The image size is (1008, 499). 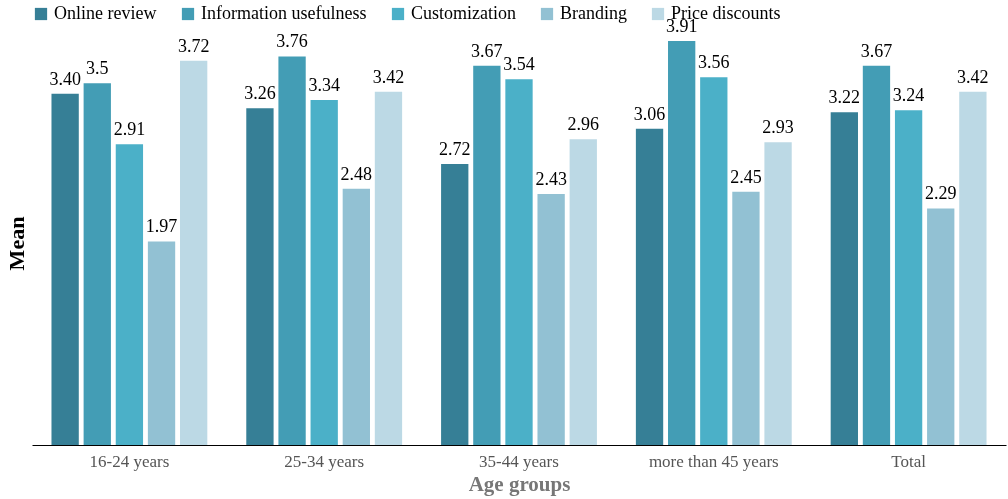 What do you see at coordinates (583, 124) in the screenshot?
I see `data-label: 2.96` at bounding box center [583, 124].